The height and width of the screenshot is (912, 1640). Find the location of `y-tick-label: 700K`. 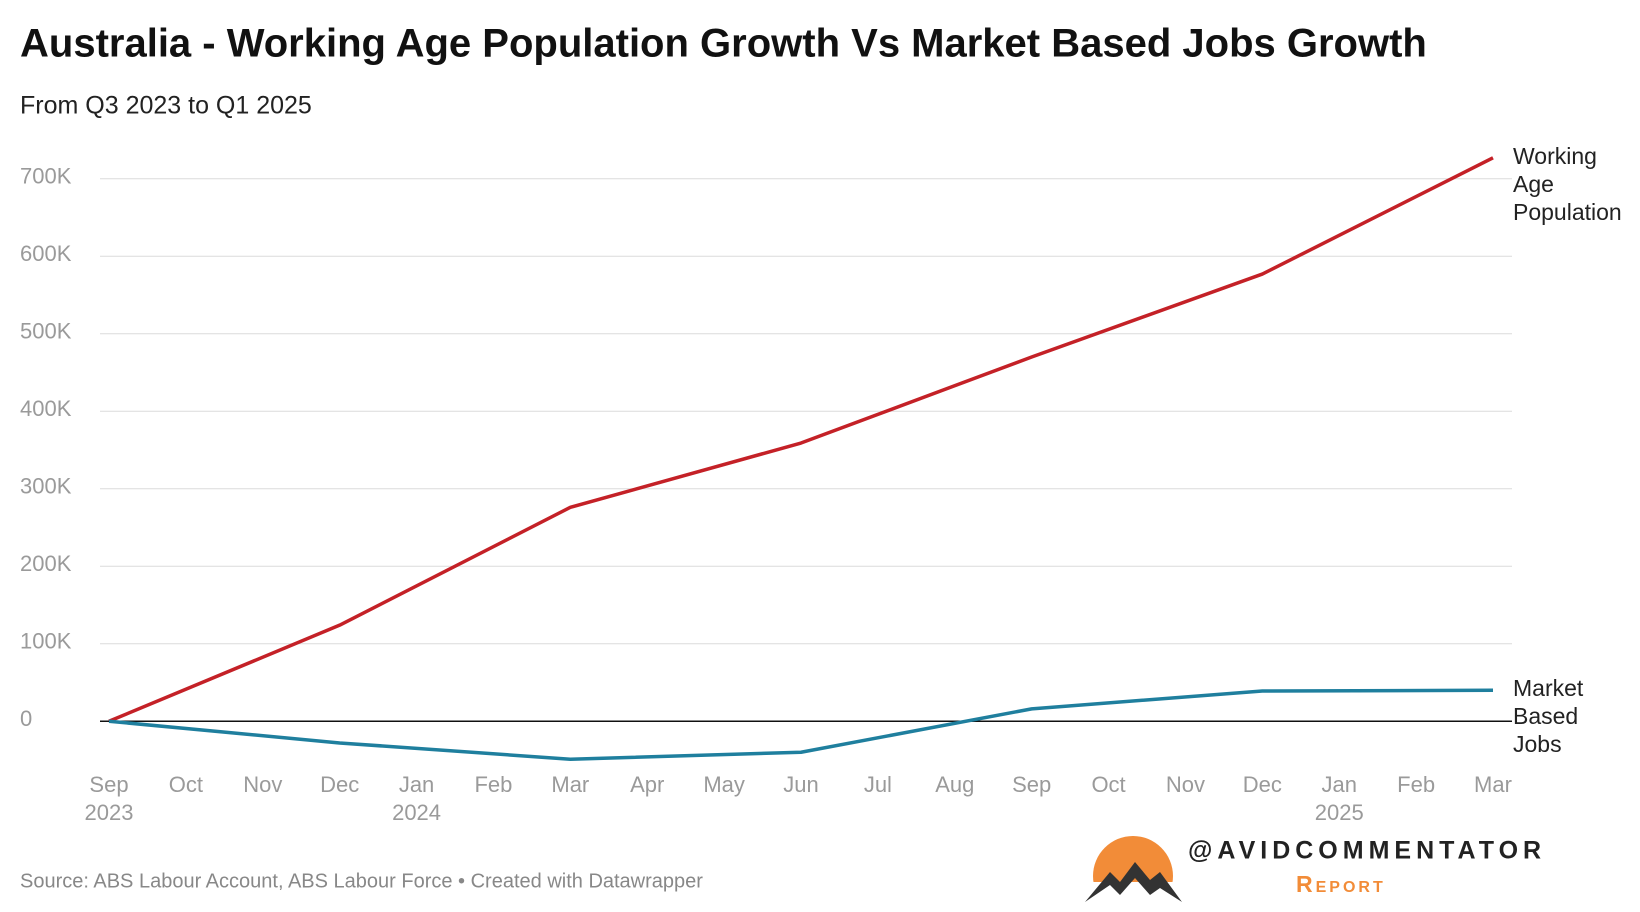

y-tick-label: 700K is located at coordinates (46, 176).